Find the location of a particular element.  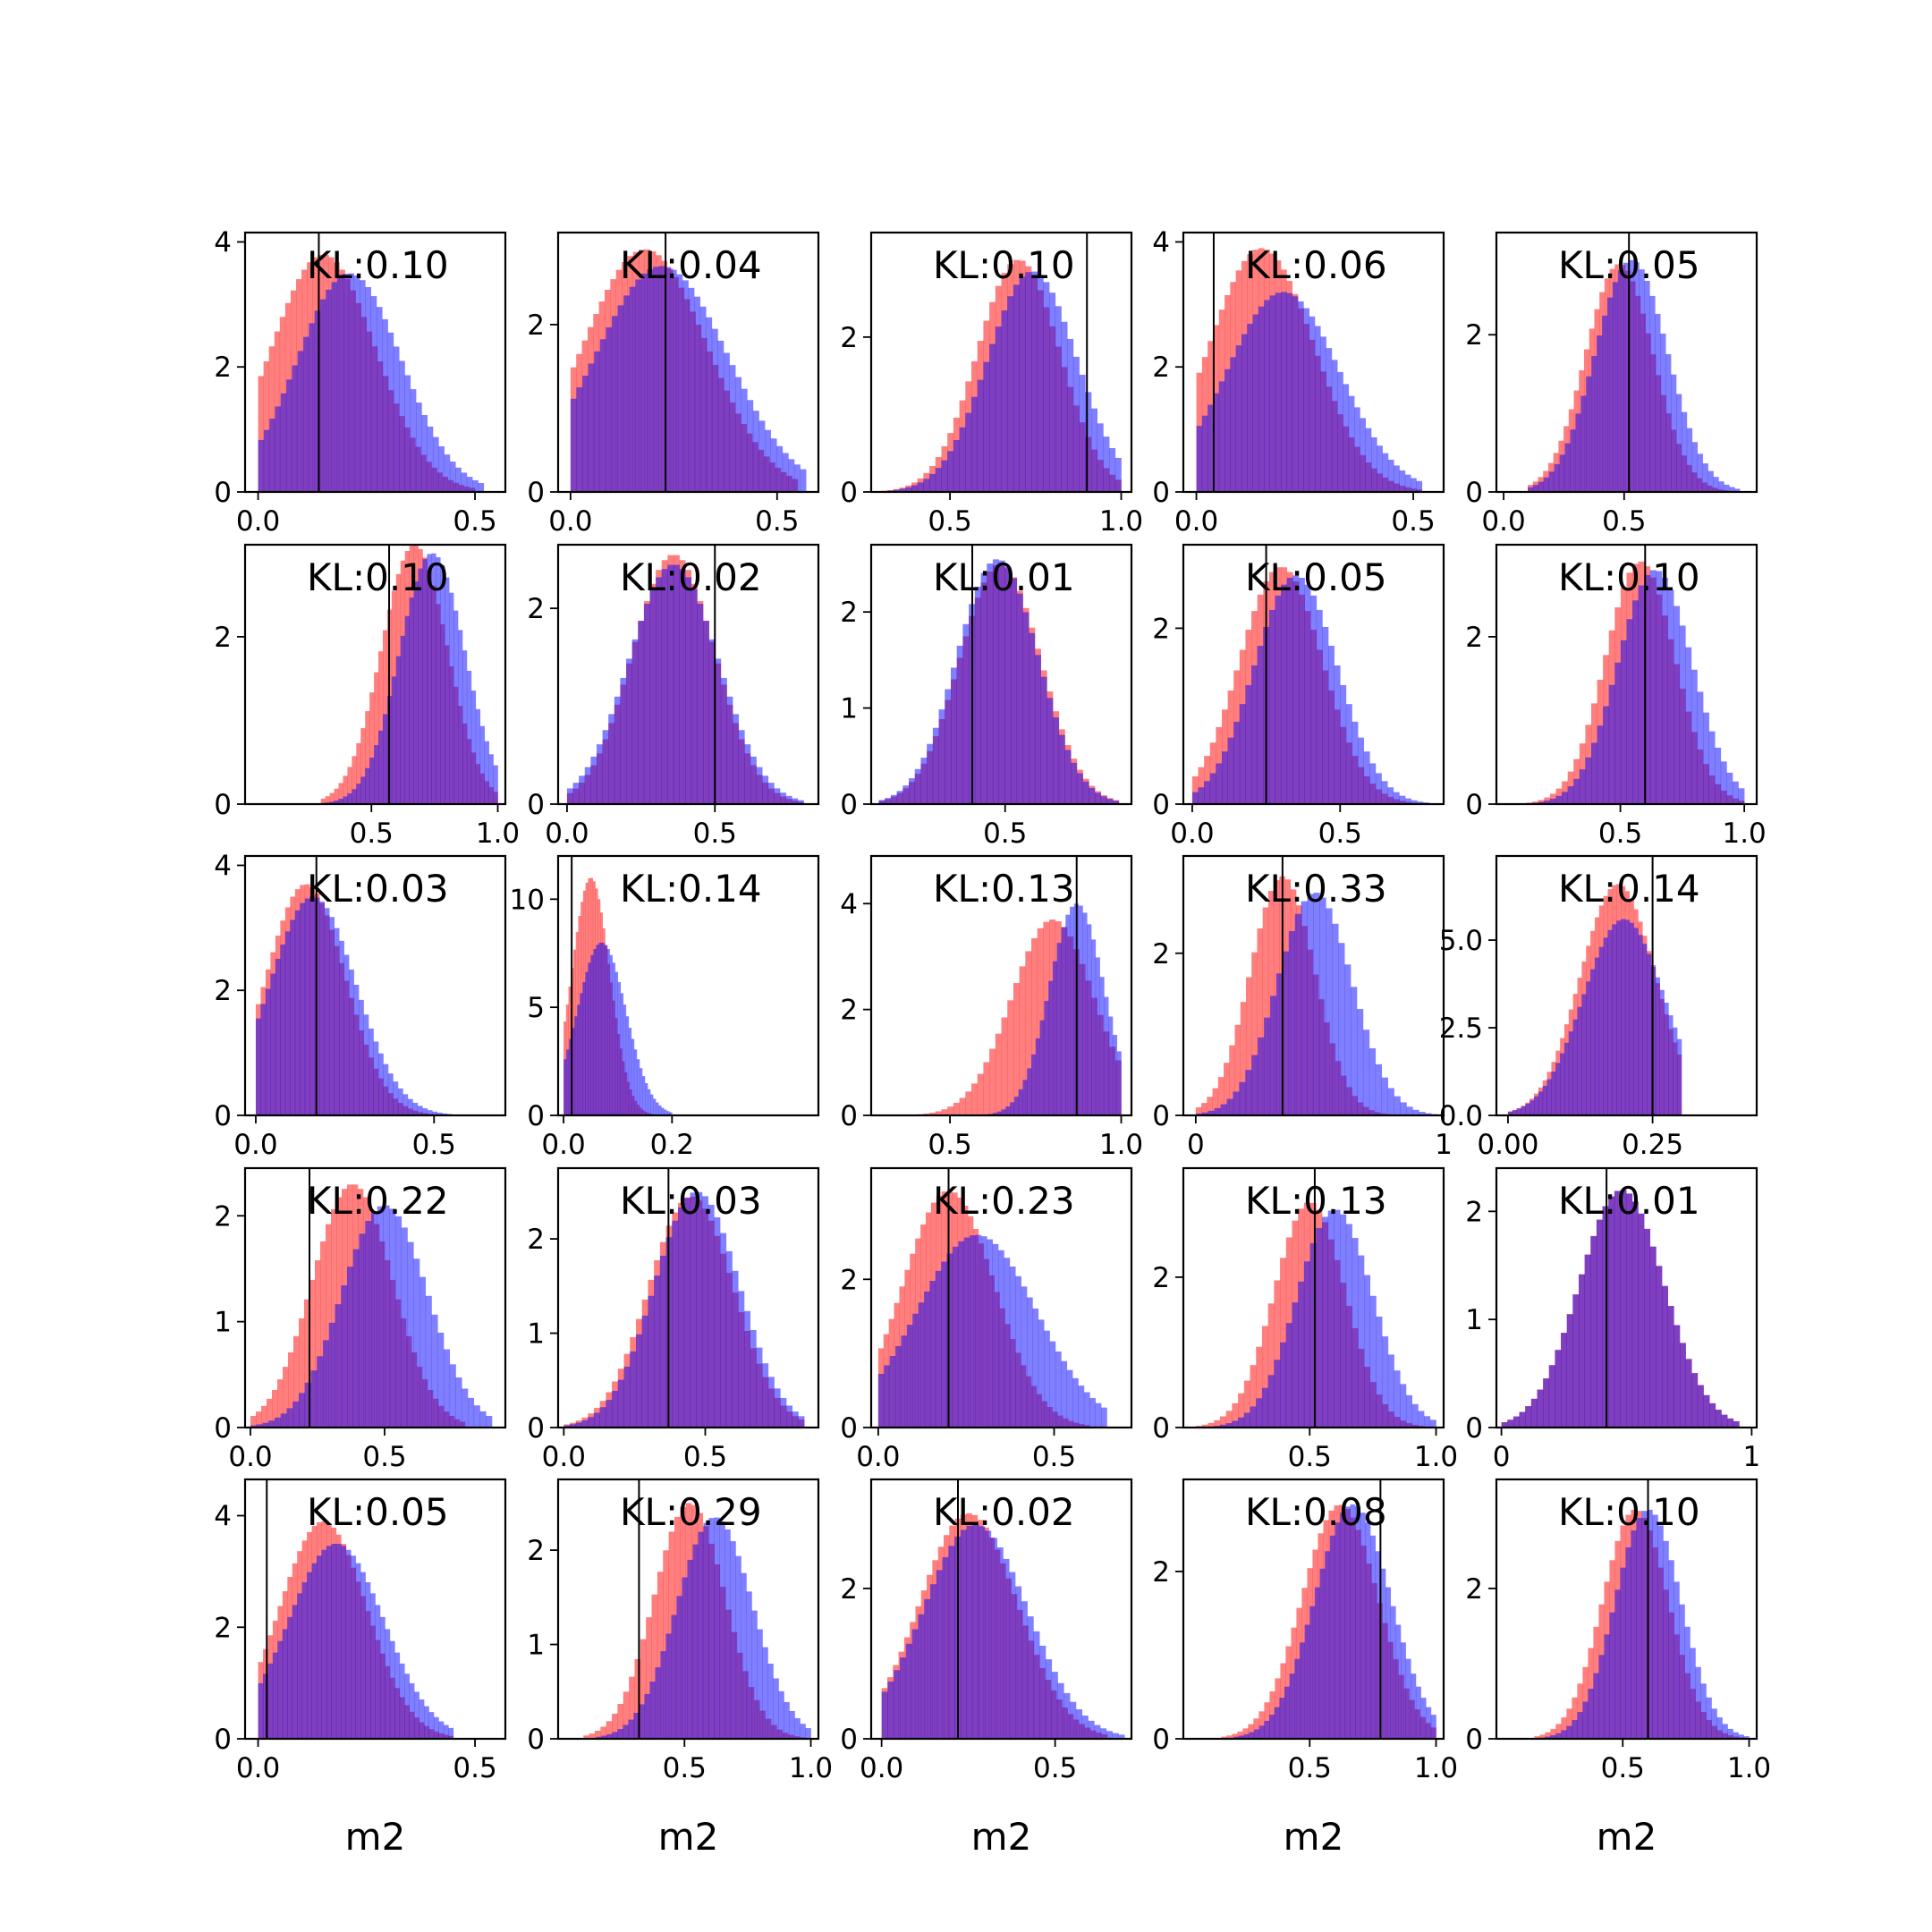

y-tick-label: 4 is located at coordinates (223, 866).